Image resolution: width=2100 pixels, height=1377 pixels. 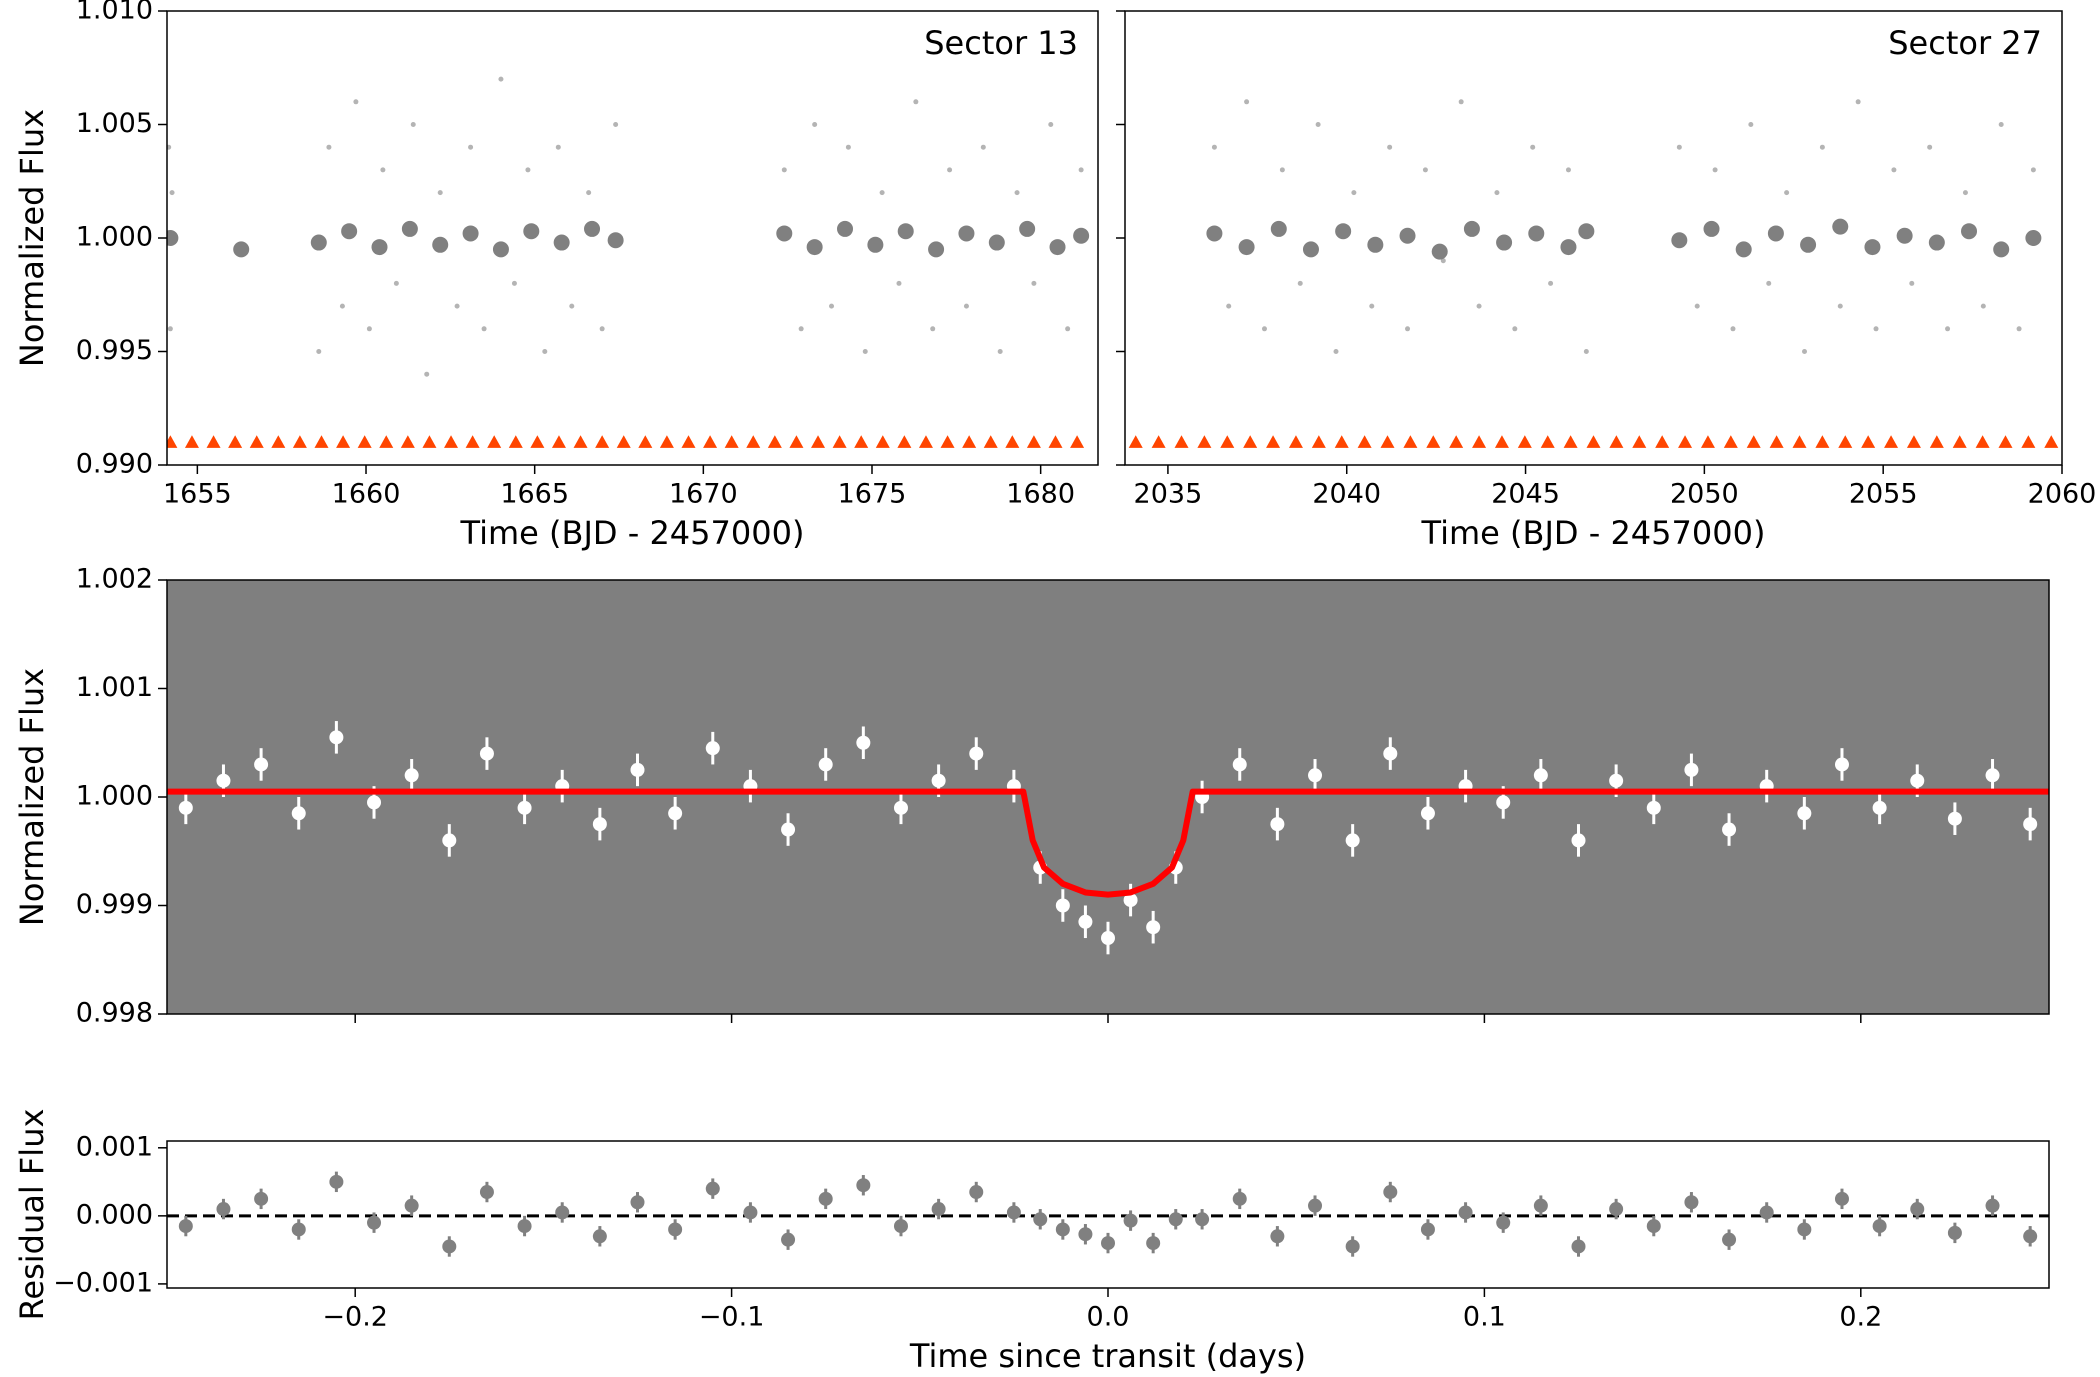 What do you see at coordinates (1484, 1317) in the screenshot?
I see `x-tick-label: 0.1` at bounding box center [1484, 1317].